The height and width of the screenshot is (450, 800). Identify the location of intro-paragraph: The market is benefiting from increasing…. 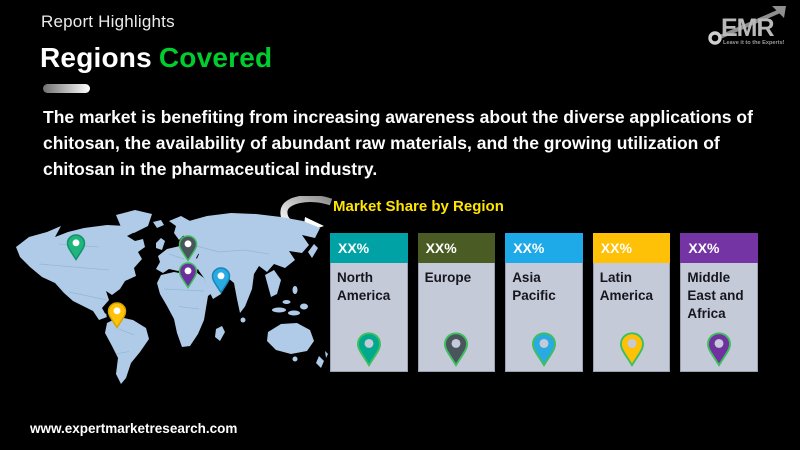
(398, 143).